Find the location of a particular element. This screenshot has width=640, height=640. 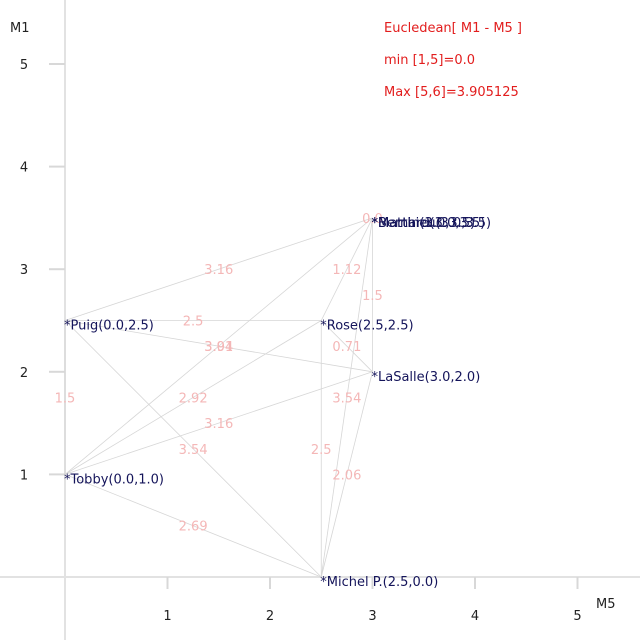

distance-label: 2.06 is located at coordinates (346, 475).